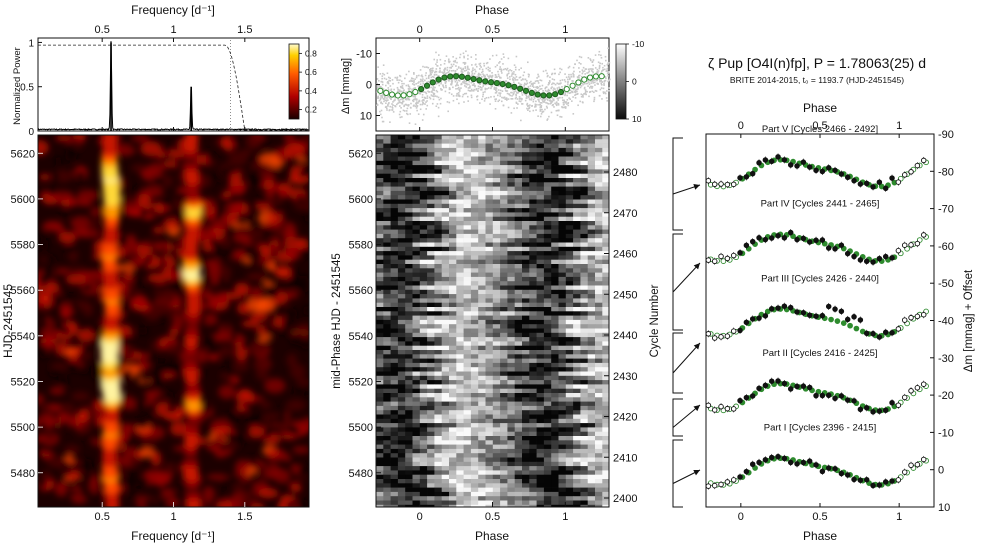 This screenshot has height=547, width=981. Describe the element at coordinates (366, 117) in the screenshot. I see `pl-ytick-label: 10` at that location.